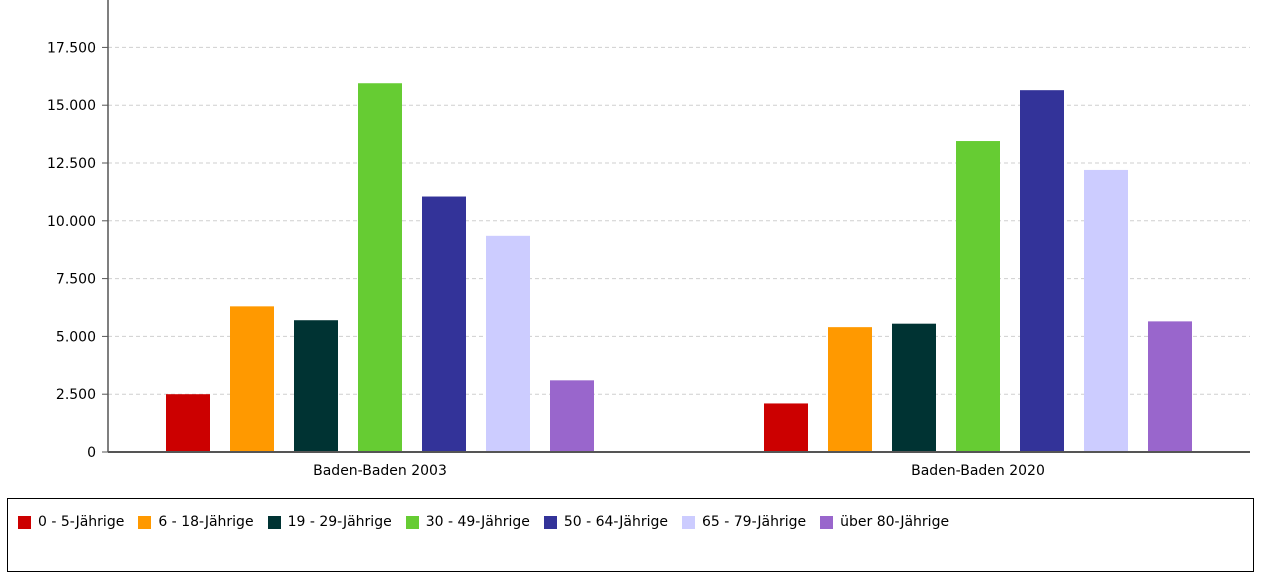 This screenshot has height=577, width=1262. What do you see at coordinates (81, 522) in the screenshot?
I see `legend-label: 0 - 5-Jährige` at bounding box center [81, 522].